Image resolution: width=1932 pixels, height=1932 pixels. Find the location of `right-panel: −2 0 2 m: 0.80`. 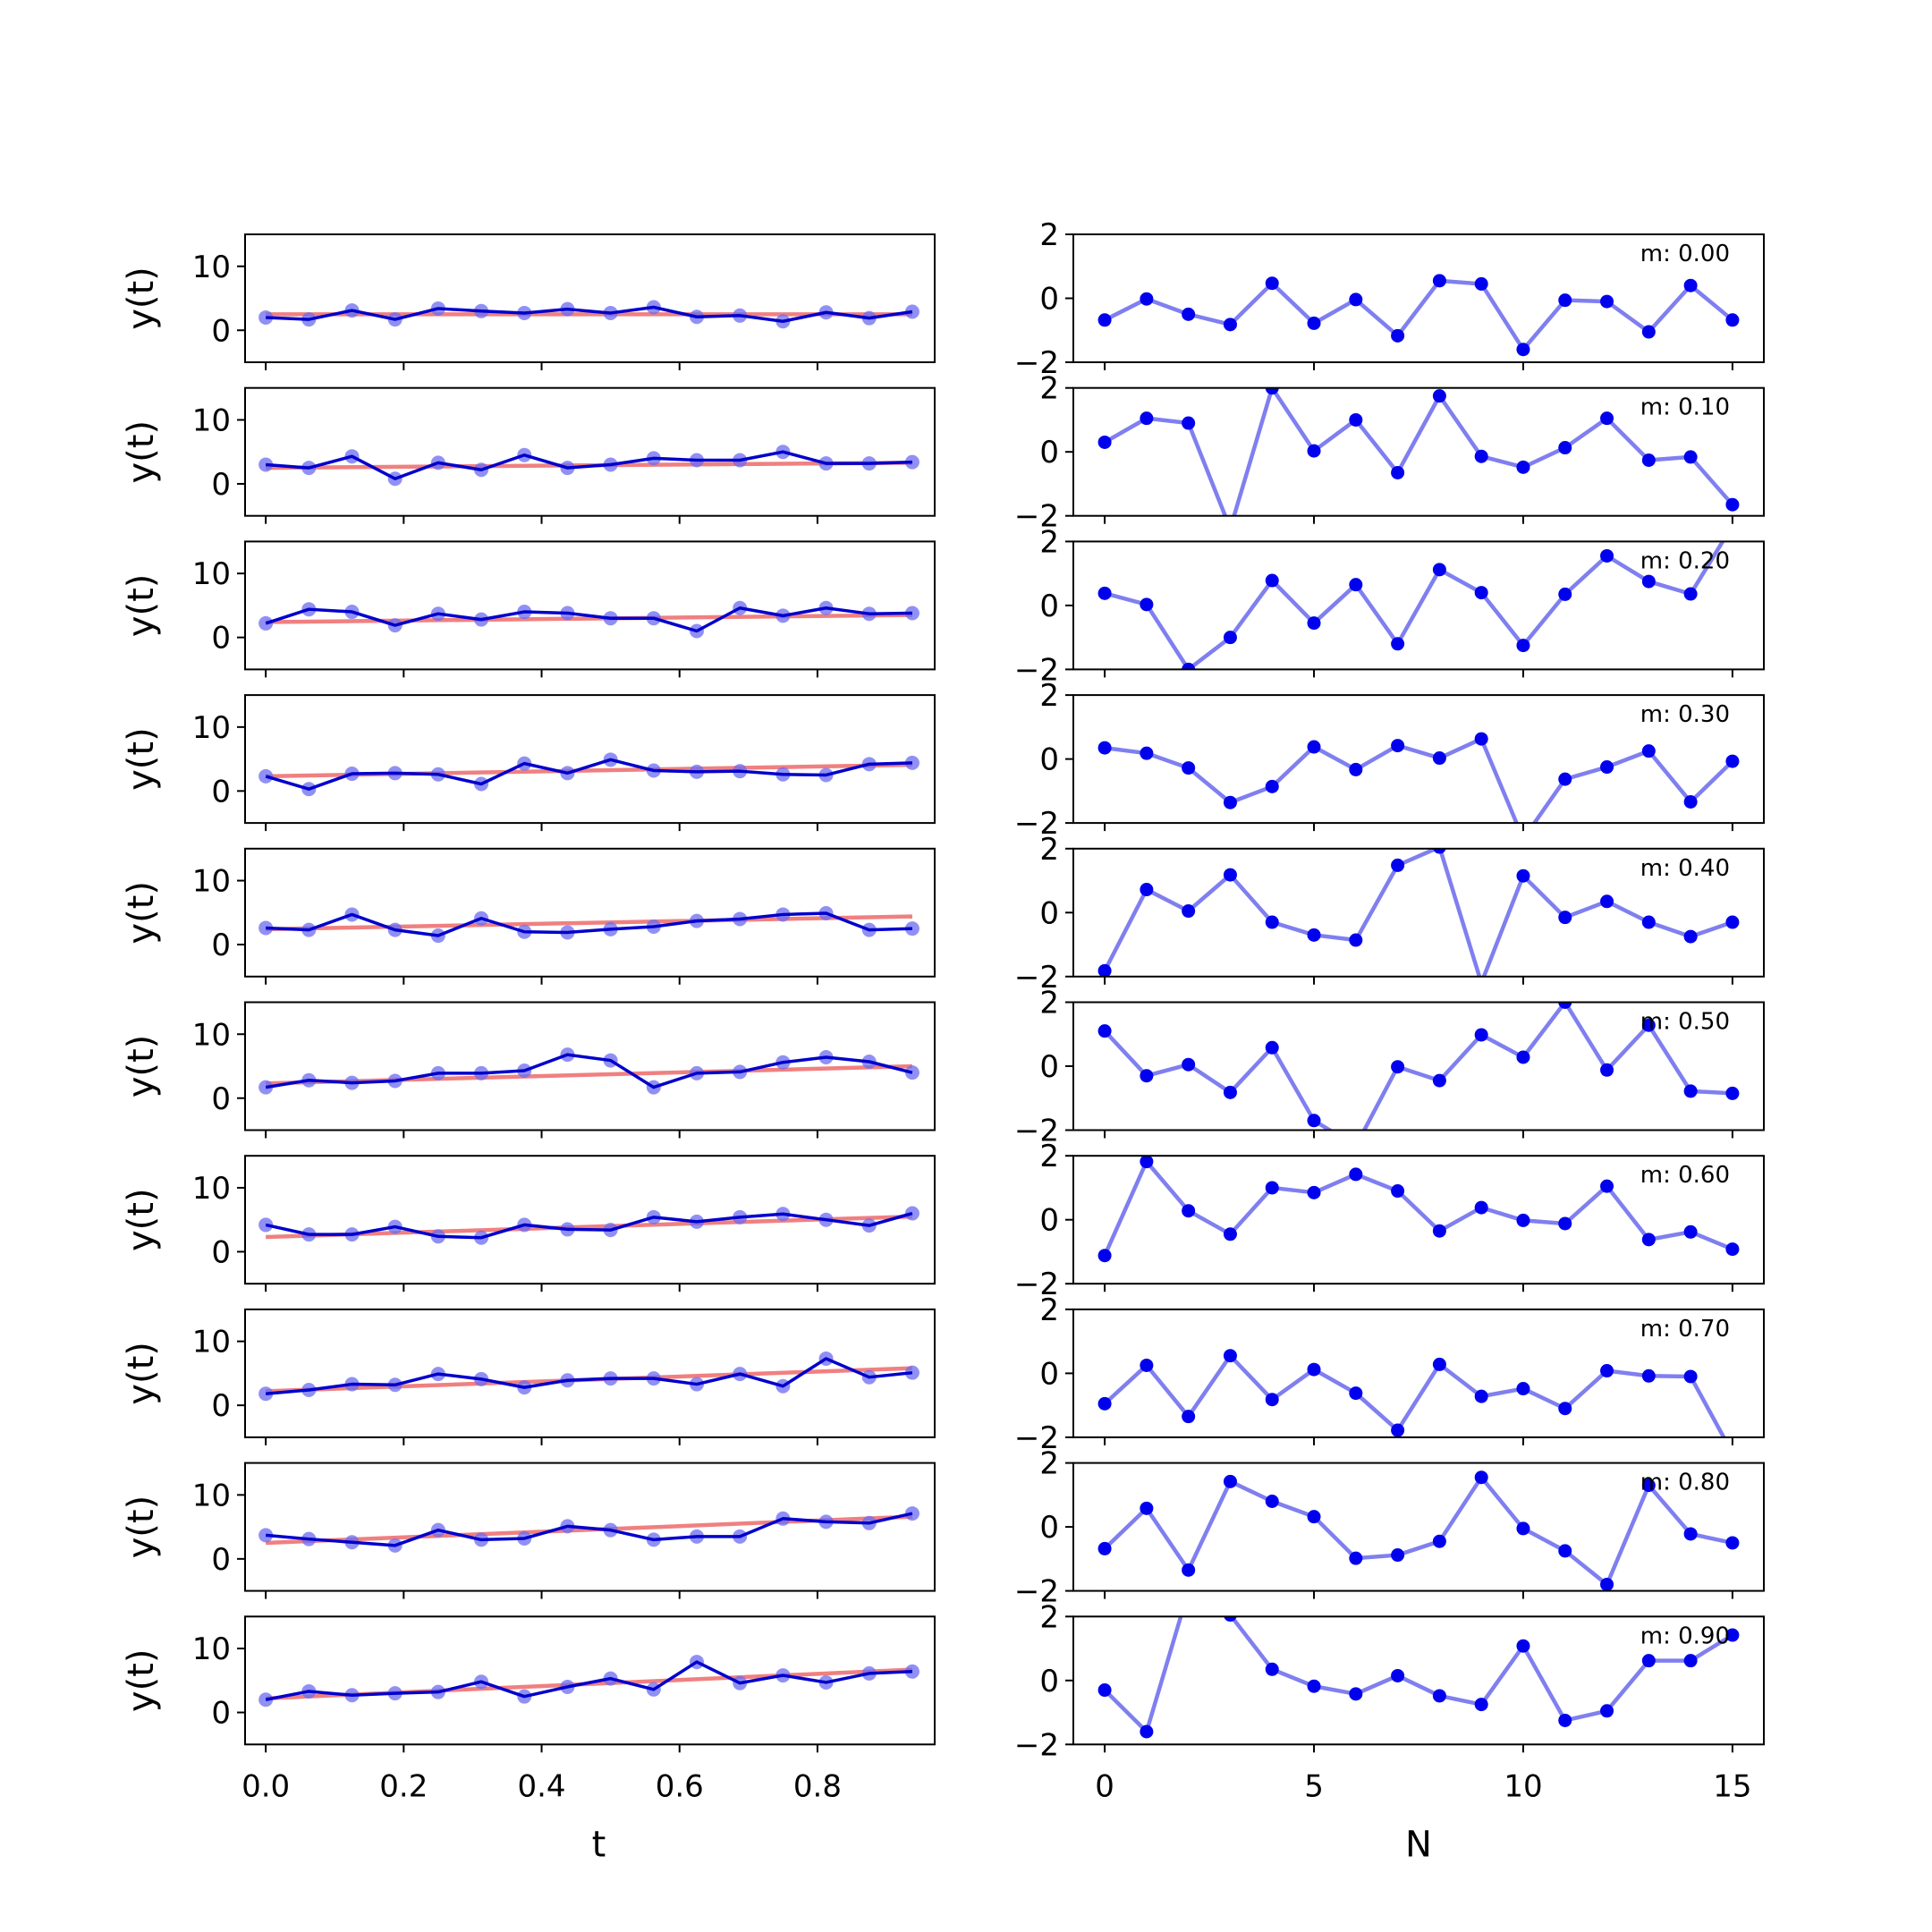

right-panel: −2 0 2 m: 0.80 is located at coordinates (1389, 1528).